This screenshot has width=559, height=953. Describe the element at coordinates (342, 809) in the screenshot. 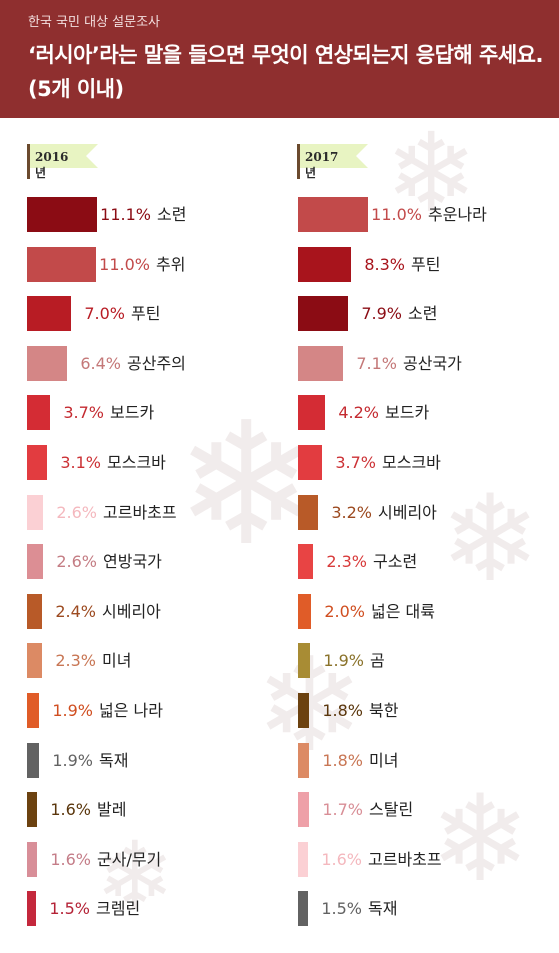

I see `value-label: 1.7%` at that location.